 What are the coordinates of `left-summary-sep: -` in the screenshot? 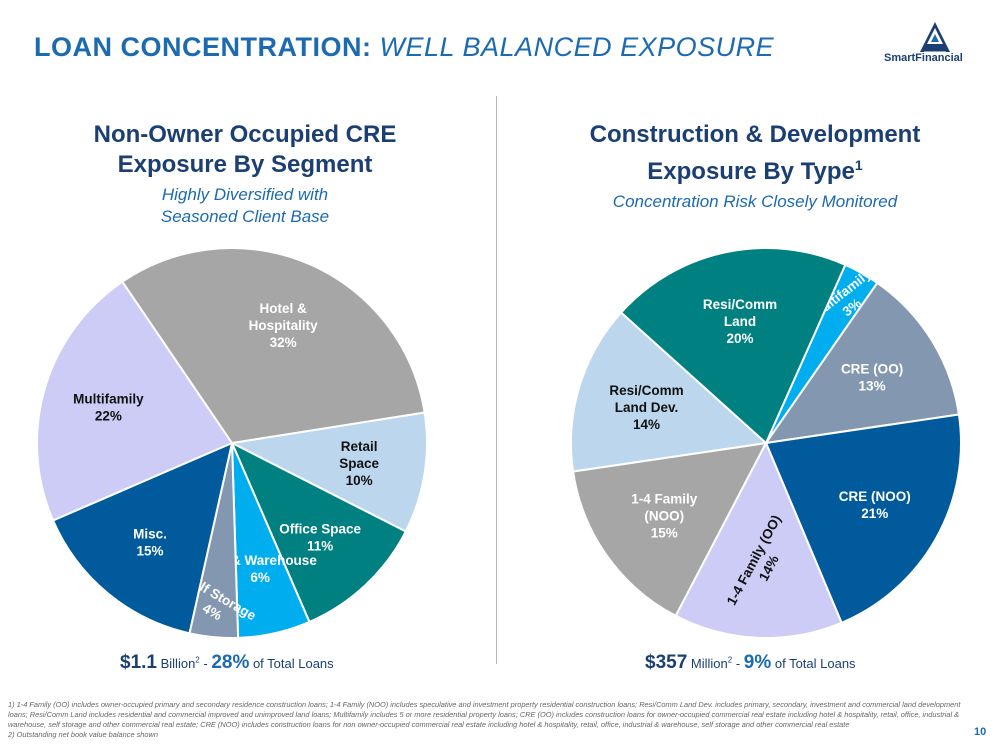 It's located at (205, 663).